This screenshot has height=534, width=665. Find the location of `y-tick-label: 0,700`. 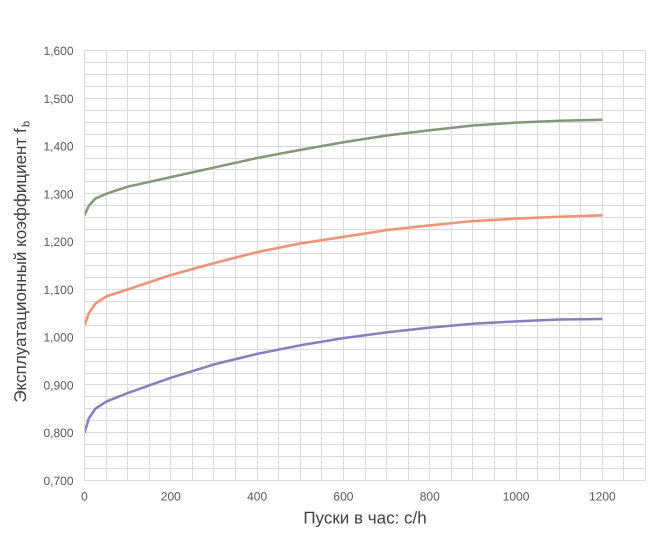

y-tick-label: 0,700 is located at coordinates (58, 481).